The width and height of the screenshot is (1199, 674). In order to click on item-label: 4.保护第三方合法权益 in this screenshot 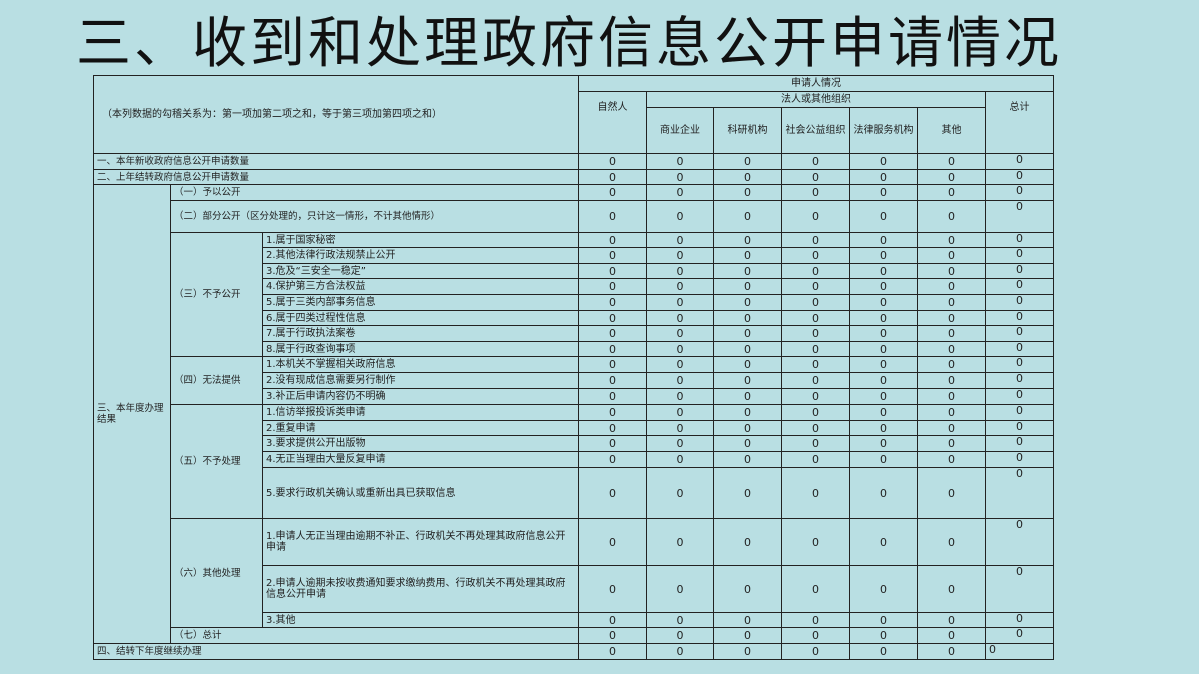, I will do `click(420, 286)`.